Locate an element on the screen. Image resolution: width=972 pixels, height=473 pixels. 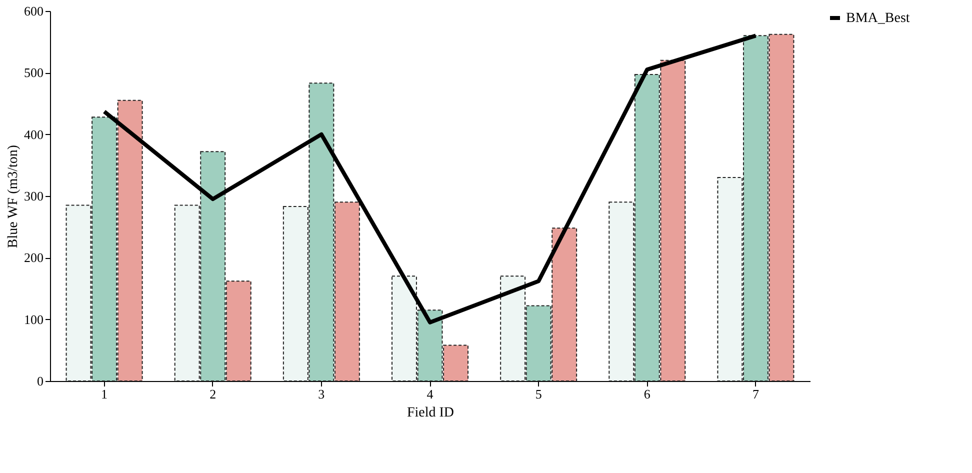
x-tick-label: 6 is located at coordinates (647, 394).